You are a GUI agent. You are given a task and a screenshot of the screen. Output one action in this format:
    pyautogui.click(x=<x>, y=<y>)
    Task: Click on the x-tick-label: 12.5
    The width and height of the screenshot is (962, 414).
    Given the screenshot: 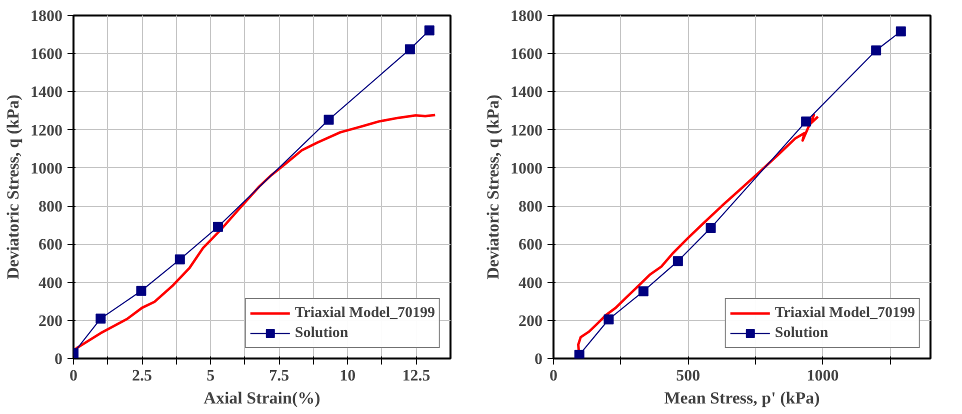 What is the action you would take?
    pyautogui.click(x=416, y=376)
    